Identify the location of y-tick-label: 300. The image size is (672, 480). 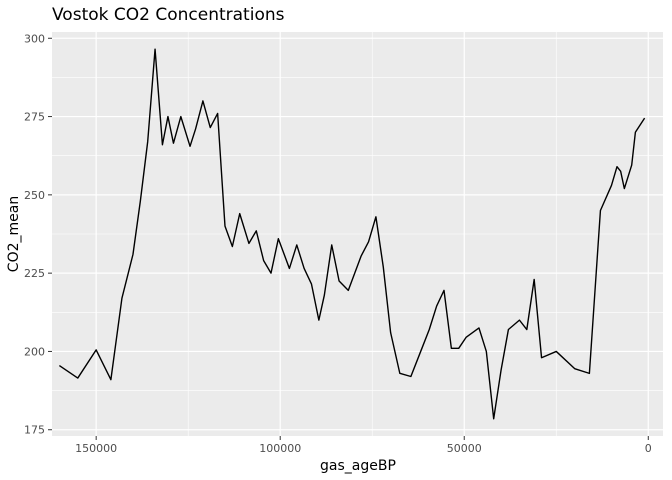
(34, 38).